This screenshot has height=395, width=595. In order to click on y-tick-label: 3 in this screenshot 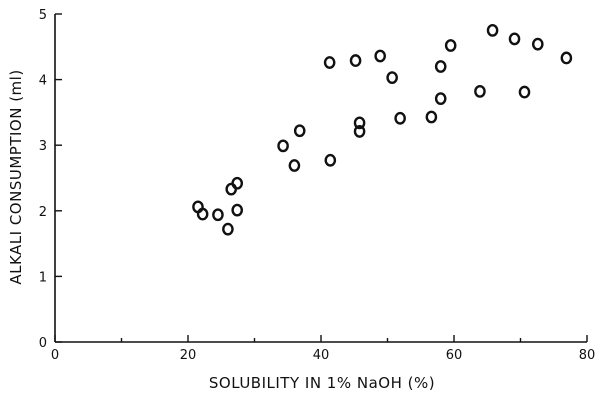, I will do `click(43, 146)`.